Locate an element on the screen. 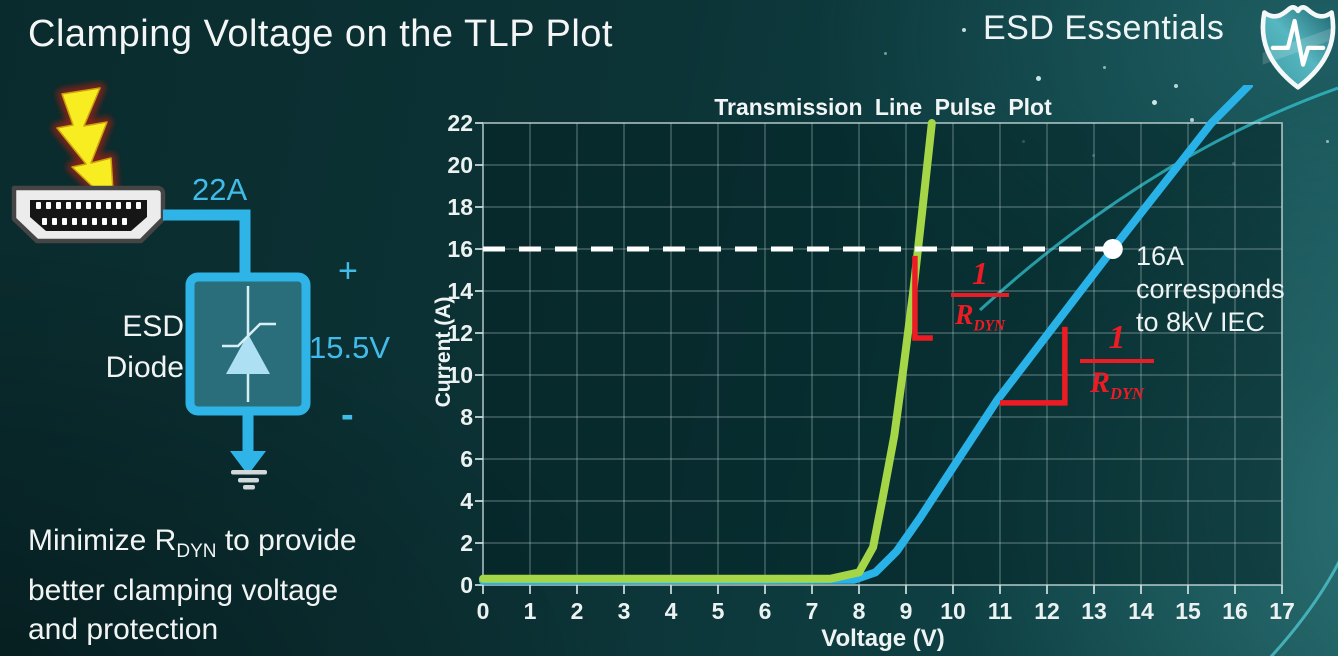 The width and height of the screenshot is (1338, 656). rdyn-fraction-green: 1 RDYN is located at coordinates (980, 296).